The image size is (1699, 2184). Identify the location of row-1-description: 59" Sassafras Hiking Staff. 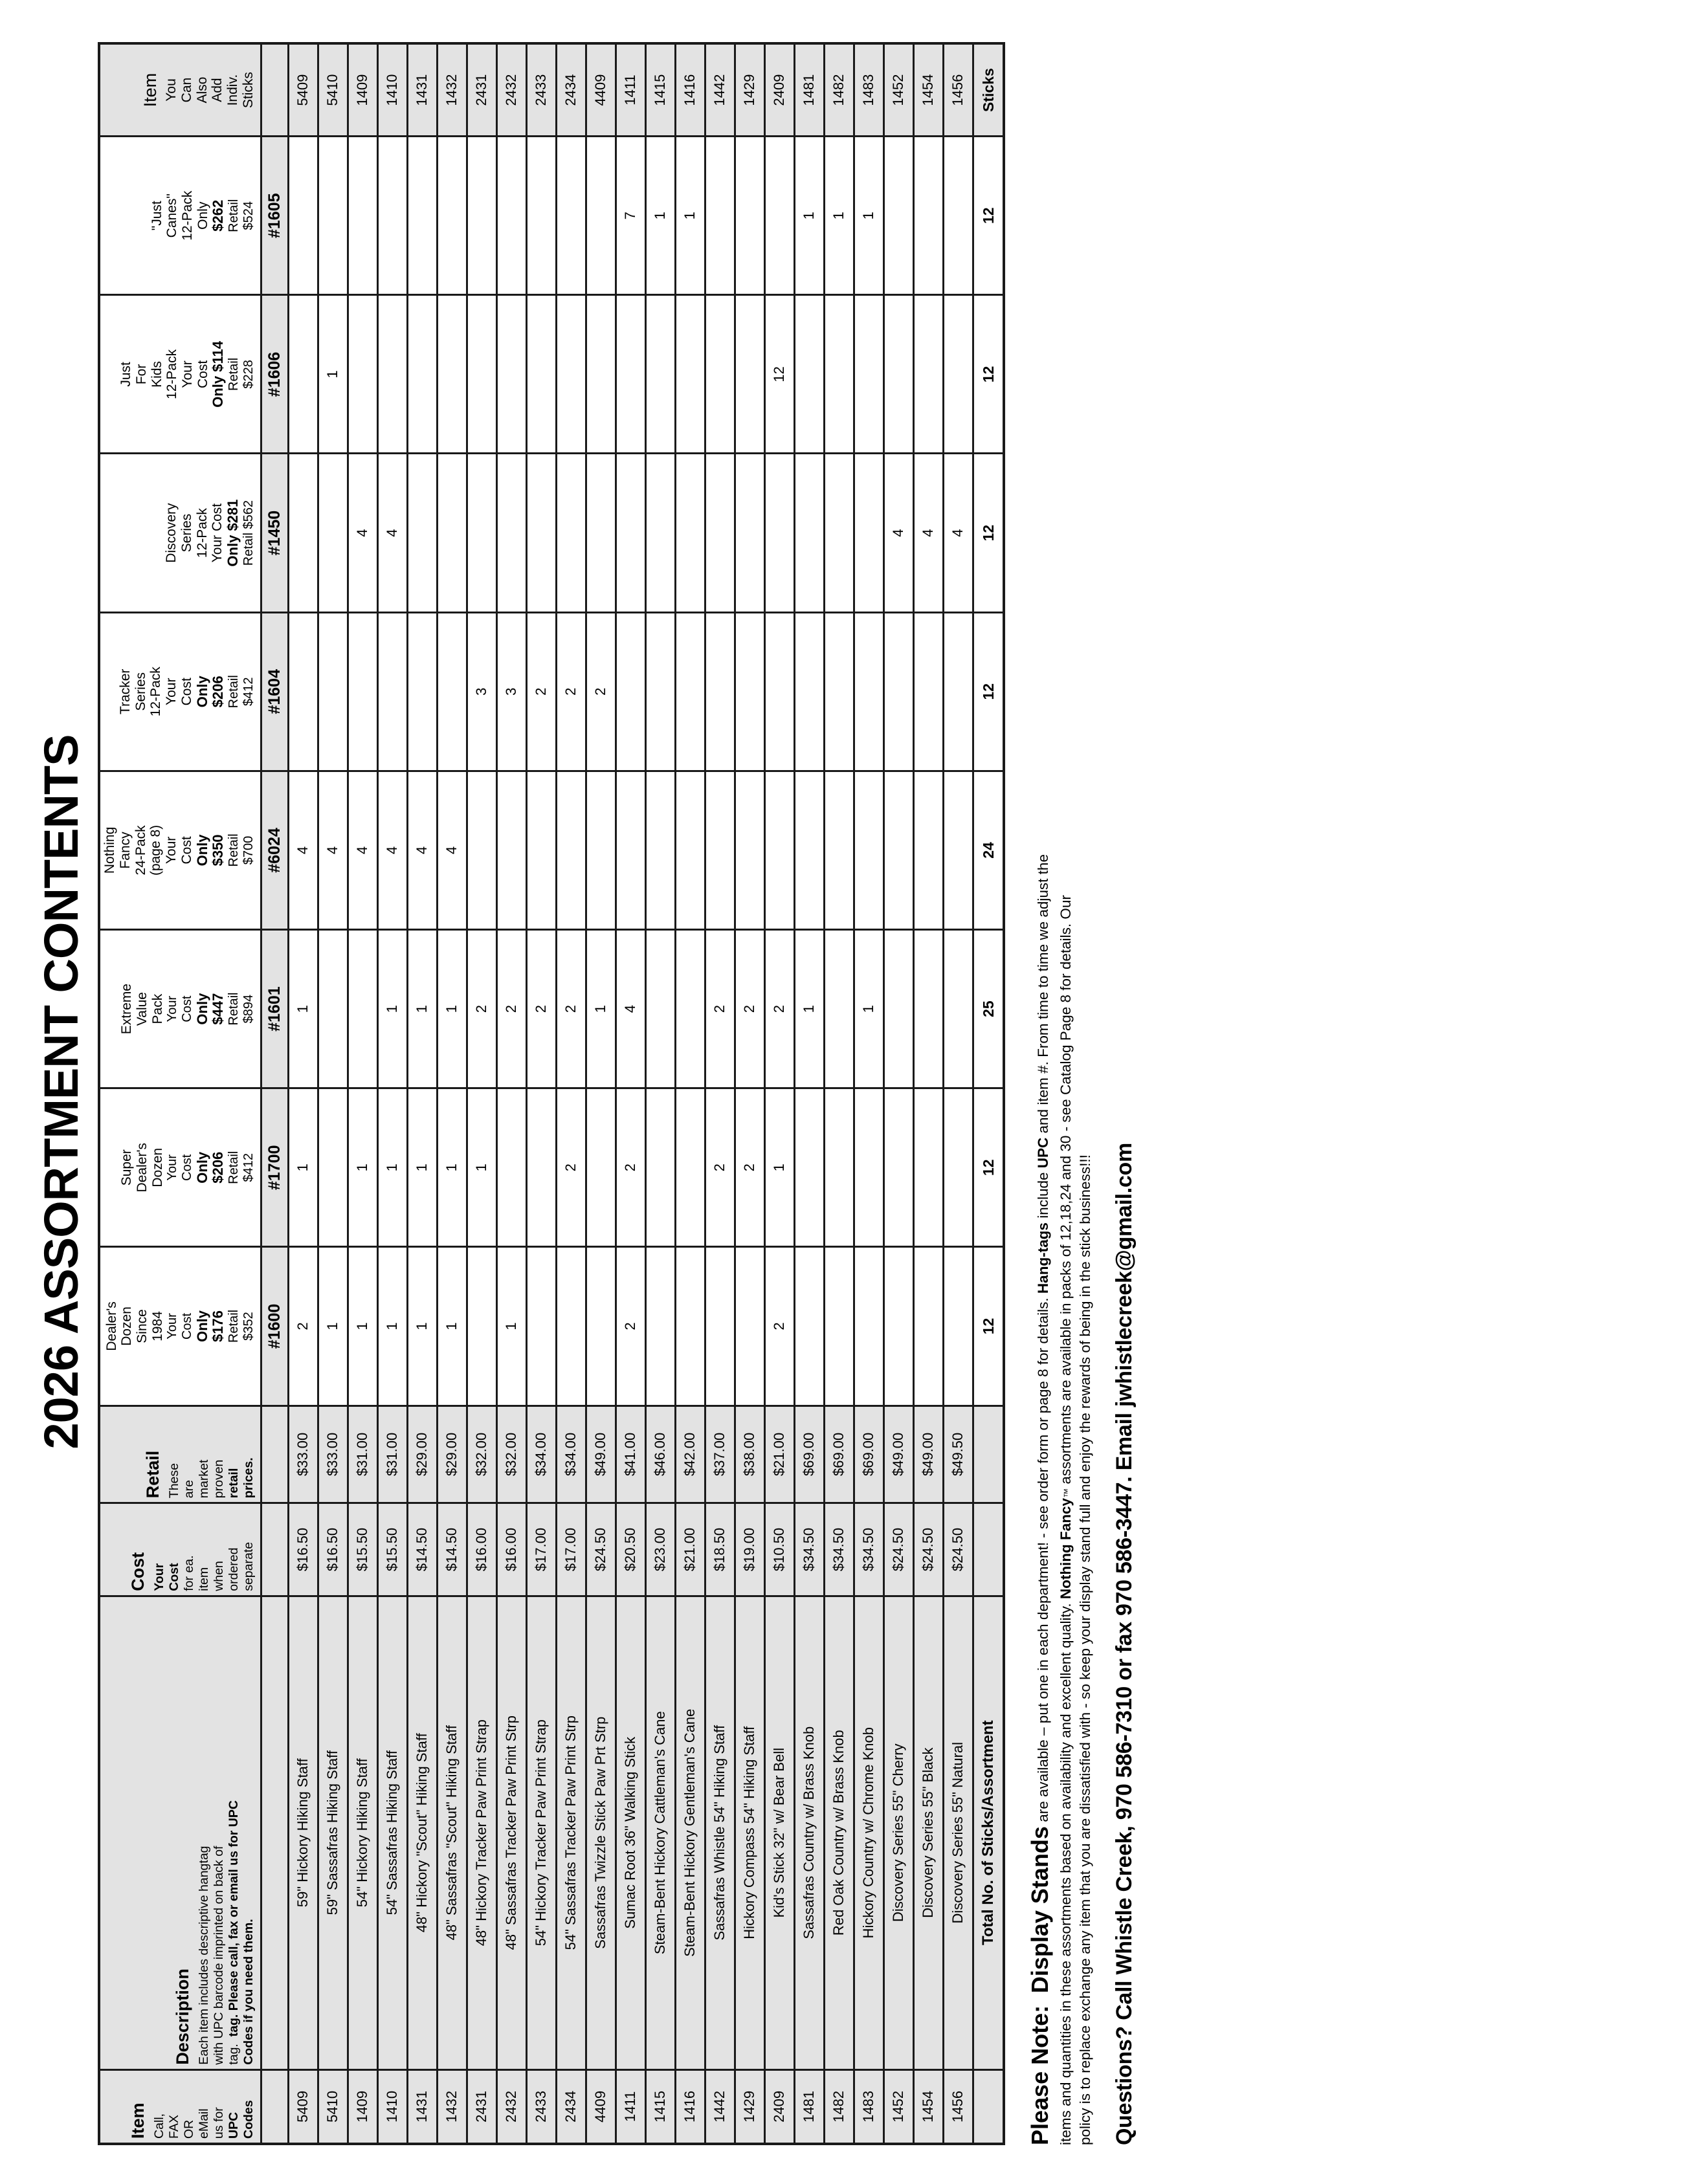
(333, 1833).